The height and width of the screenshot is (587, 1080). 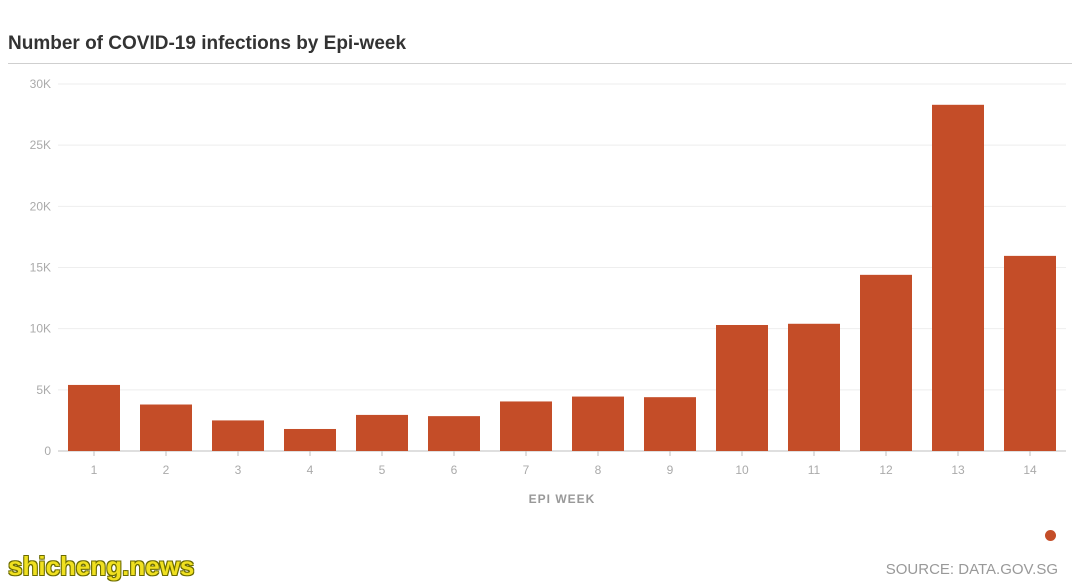 What do you see at coordinates (40, 206) in the screenshot?
I see `y-tick-label: 20K` at bounding box center [40, 206].